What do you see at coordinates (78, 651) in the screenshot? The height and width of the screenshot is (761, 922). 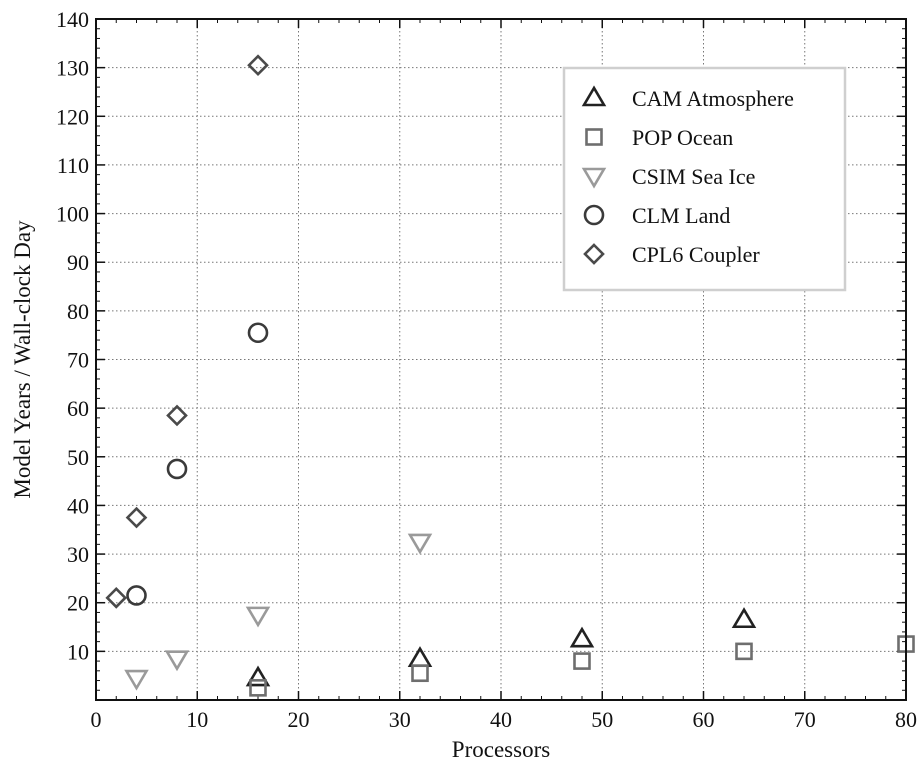 I see `y-tick-label: 10` at bounding box center [78, 651].